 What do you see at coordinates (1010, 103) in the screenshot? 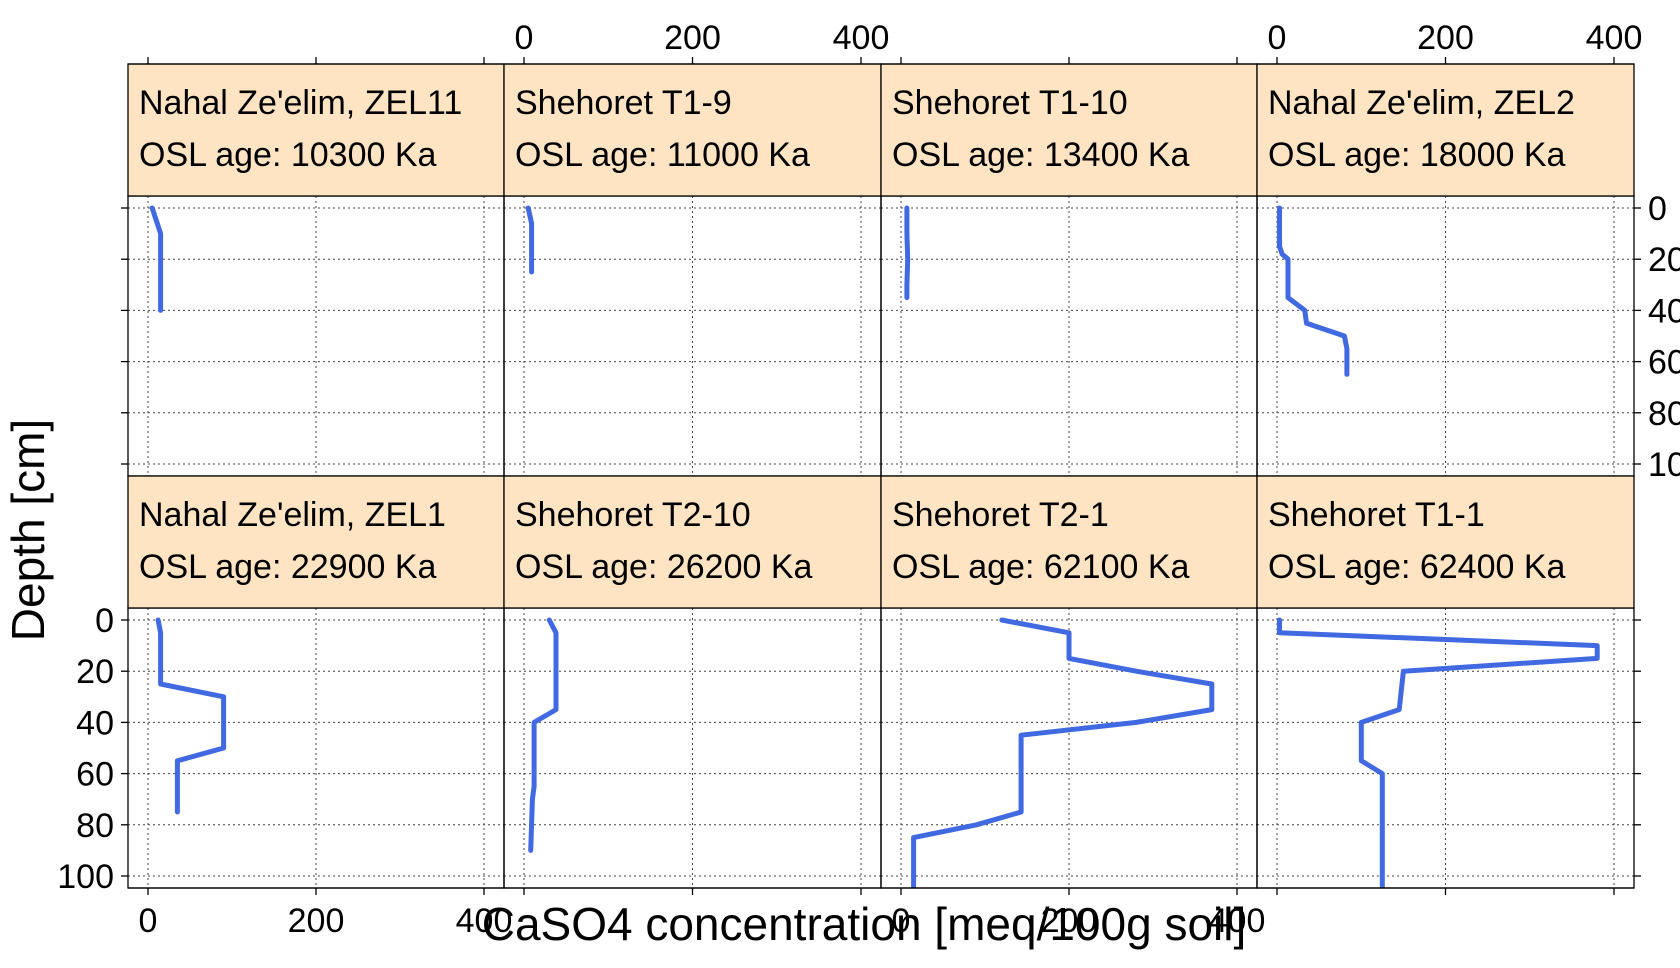
I see `strip-title: Shehoret T1-10` at bounding box center [1010, 103].